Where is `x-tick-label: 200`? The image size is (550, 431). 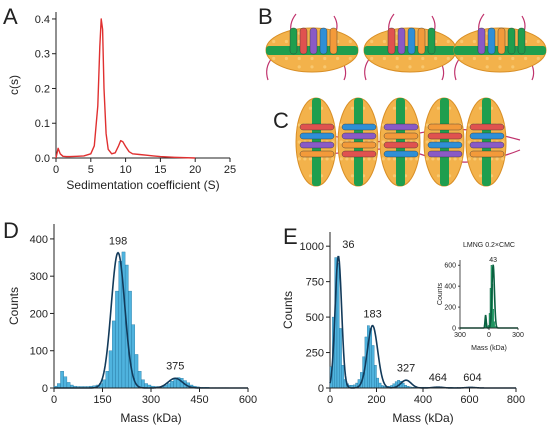 x-tick-label: 200 is located at coordinates (376, 400).